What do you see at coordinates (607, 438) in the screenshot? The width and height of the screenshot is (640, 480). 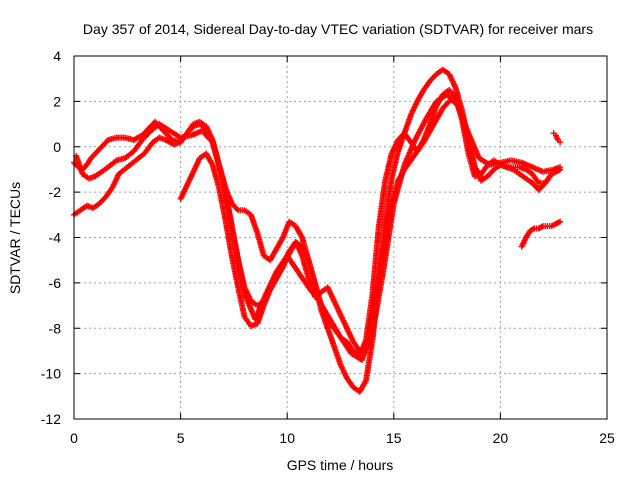 I see `x-tick-label: 25` at bounding box center [607, 438].